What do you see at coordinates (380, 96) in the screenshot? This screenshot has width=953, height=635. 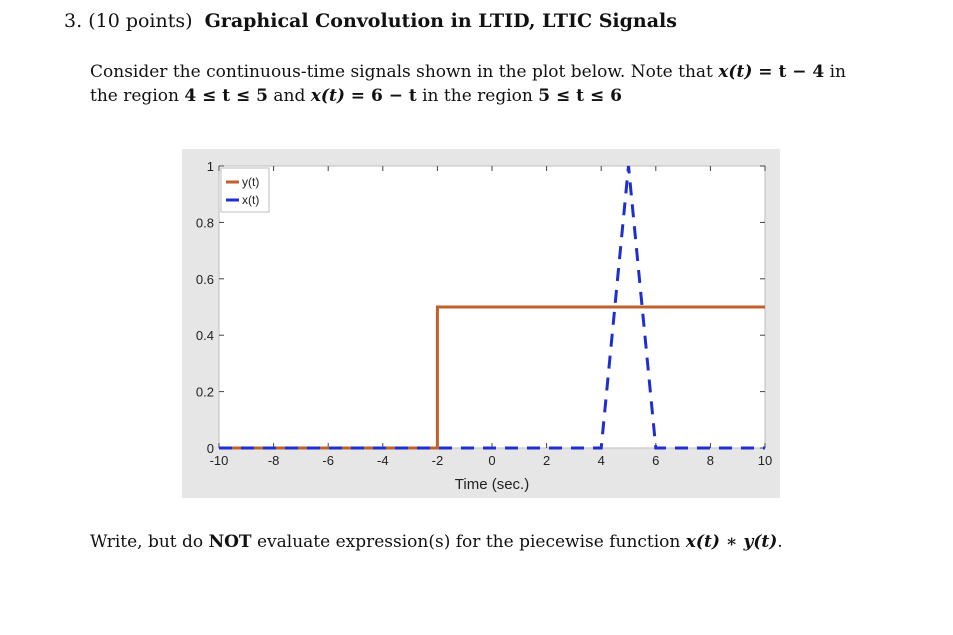 I see `intro-math-eq2: = 6 − t` at bounding box center [380, 96].